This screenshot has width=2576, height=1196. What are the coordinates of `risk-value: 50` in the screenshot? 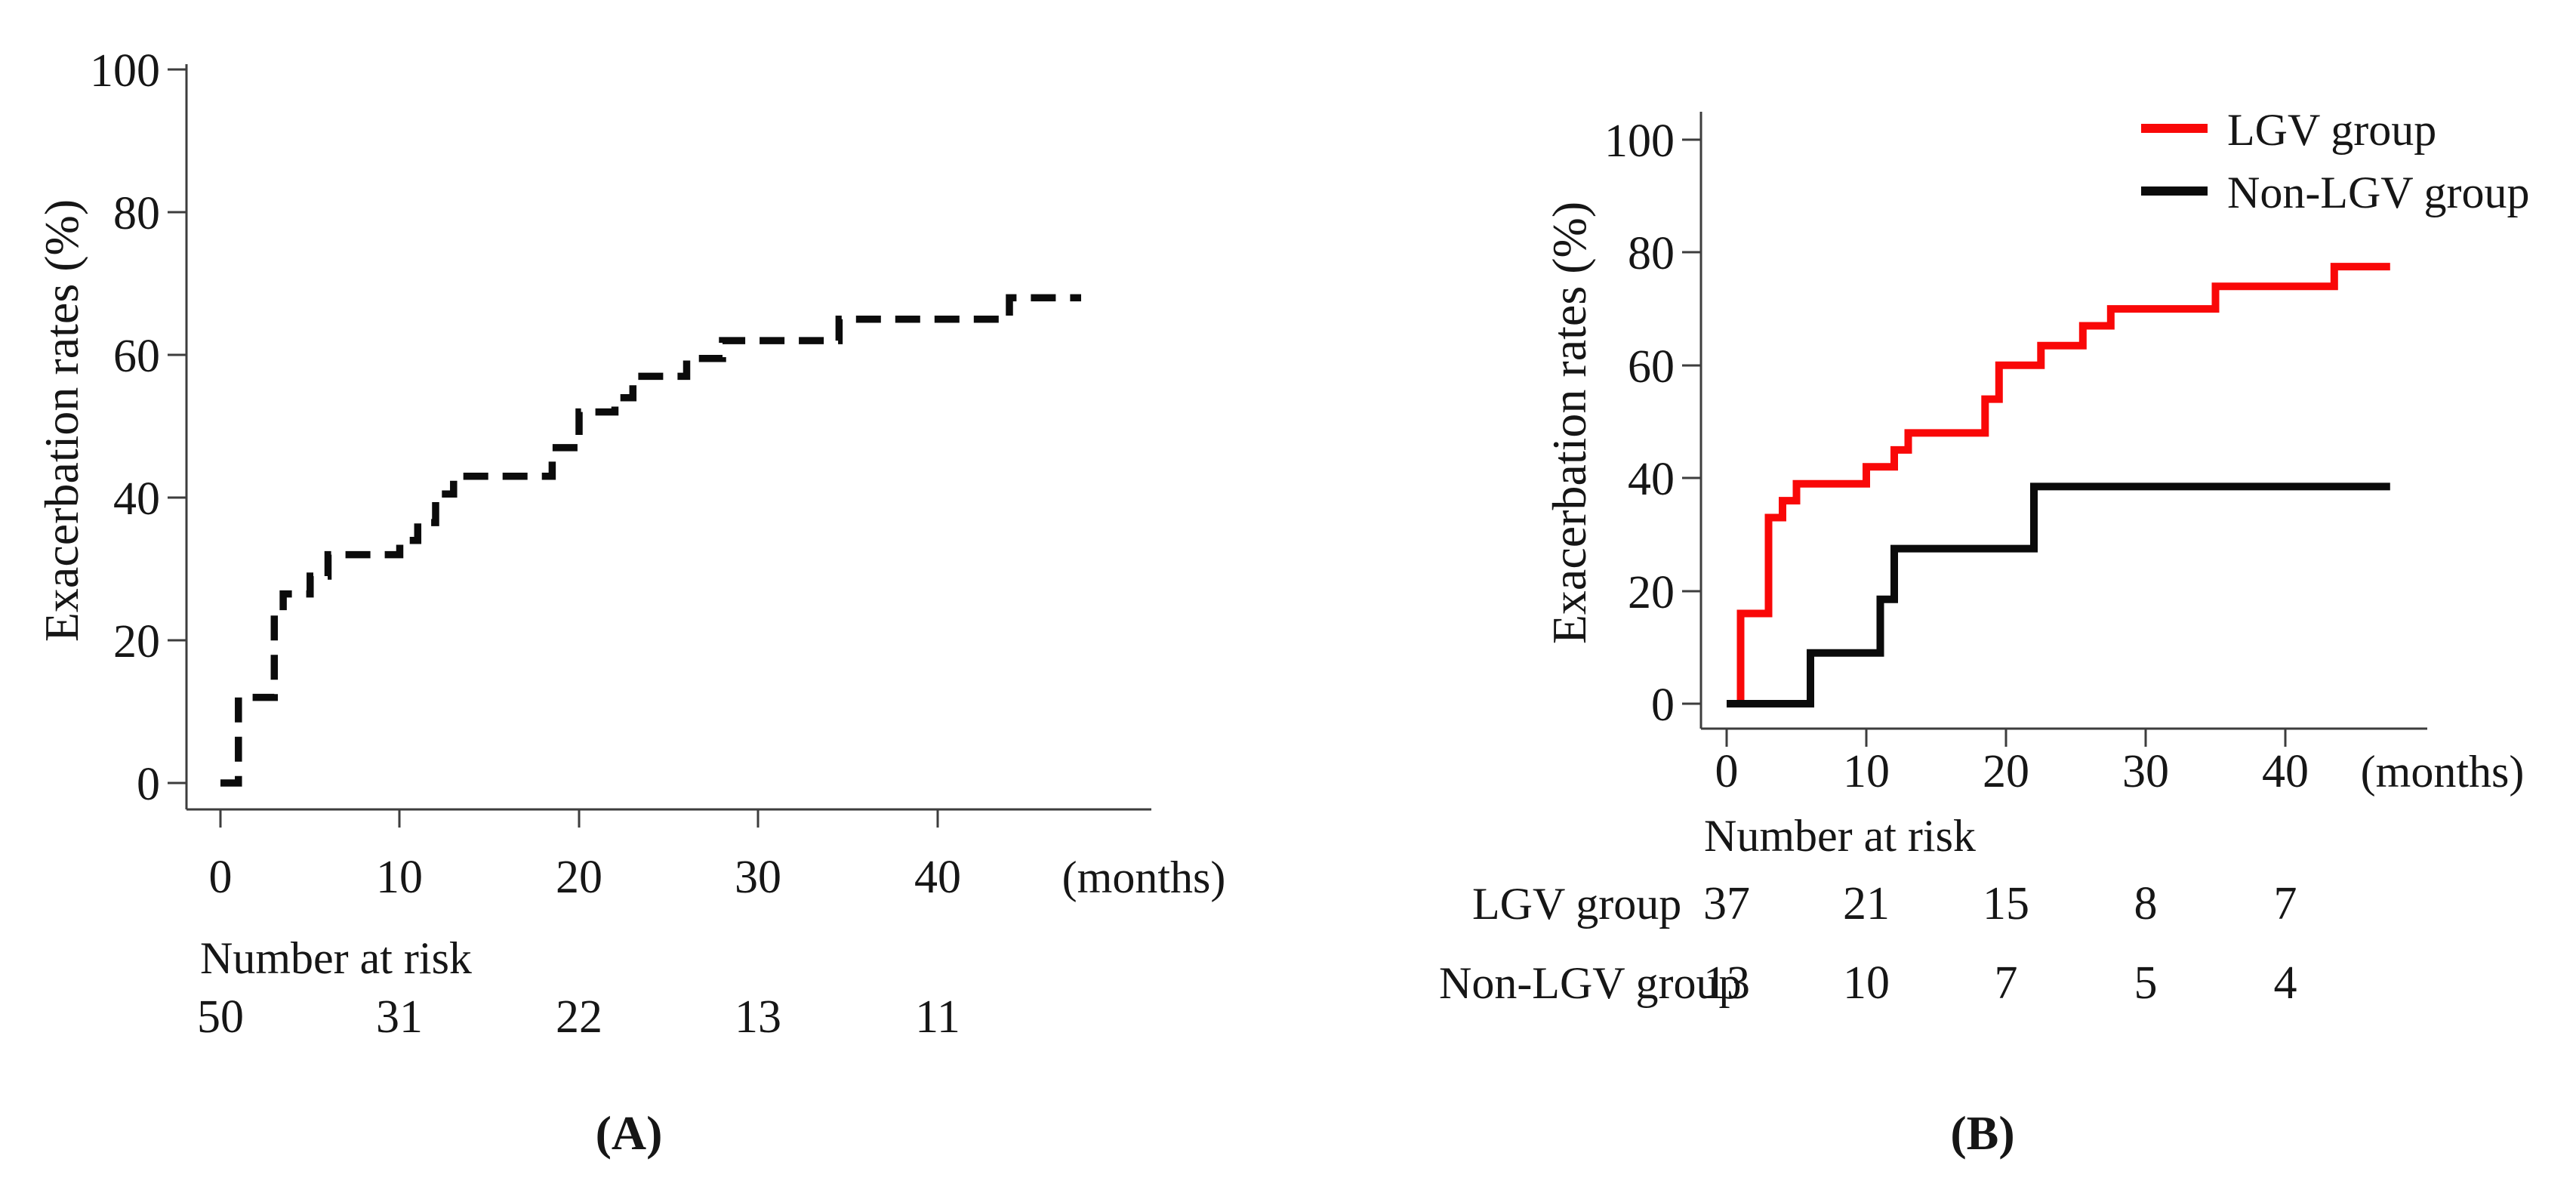 It's located at (220, 1017).